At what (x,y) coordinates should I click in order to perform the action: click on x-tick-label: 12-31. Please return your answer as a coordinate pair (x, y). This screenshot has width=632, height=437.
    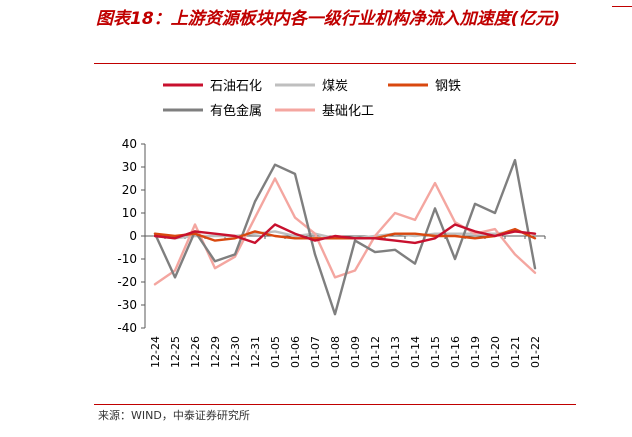
    Looking at the image, I should click on (255, 352).